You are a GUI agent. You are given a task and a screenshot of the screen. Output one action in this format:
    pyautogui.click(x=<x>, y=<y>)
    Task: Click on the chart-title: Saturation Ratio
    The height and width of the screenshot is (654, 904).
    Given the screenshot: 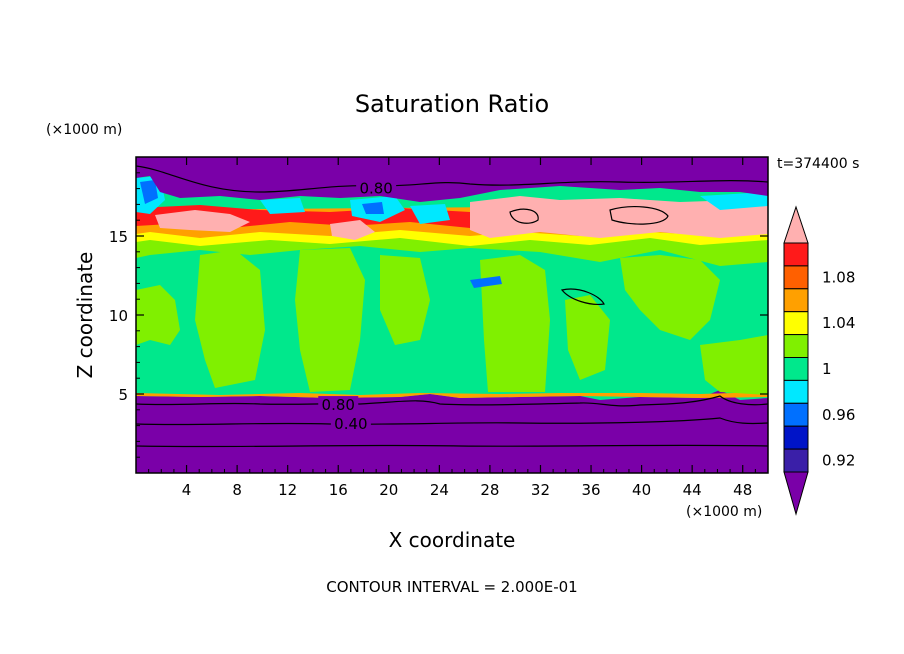 What is the action you would take?
    pyautogui.click(x=452, y=104)
    